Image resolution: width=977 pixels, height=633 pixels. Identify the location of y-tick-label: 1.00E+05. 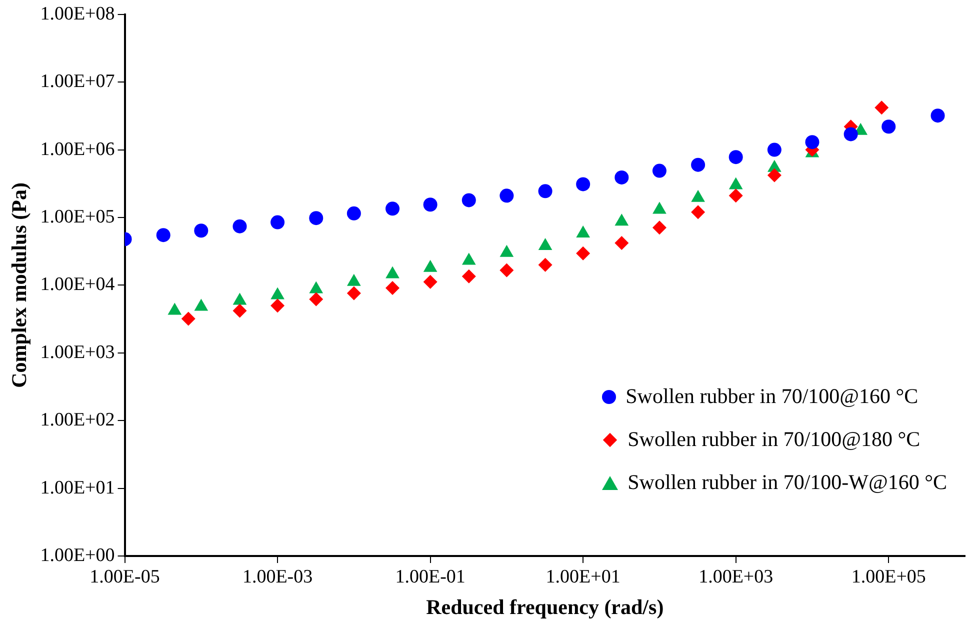
(77, 217).